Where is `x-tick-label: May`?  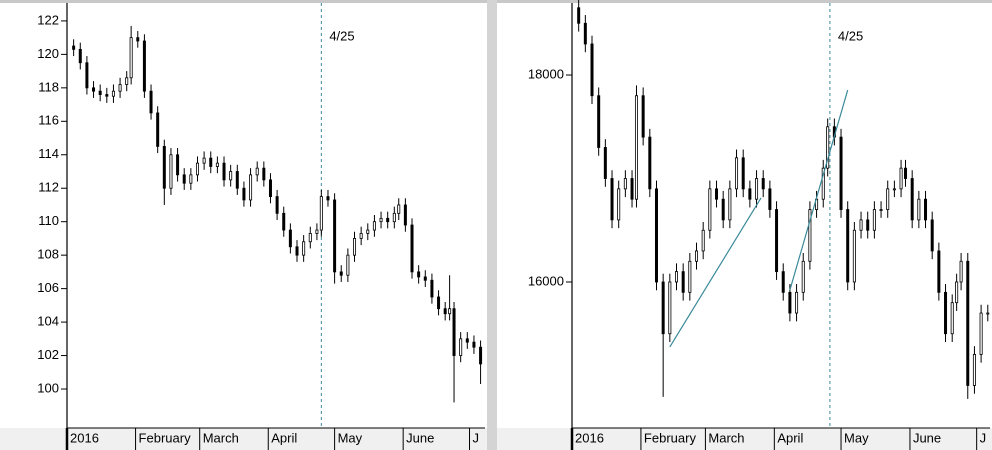
x-tick-label: May is located at coordinates (350, 437).